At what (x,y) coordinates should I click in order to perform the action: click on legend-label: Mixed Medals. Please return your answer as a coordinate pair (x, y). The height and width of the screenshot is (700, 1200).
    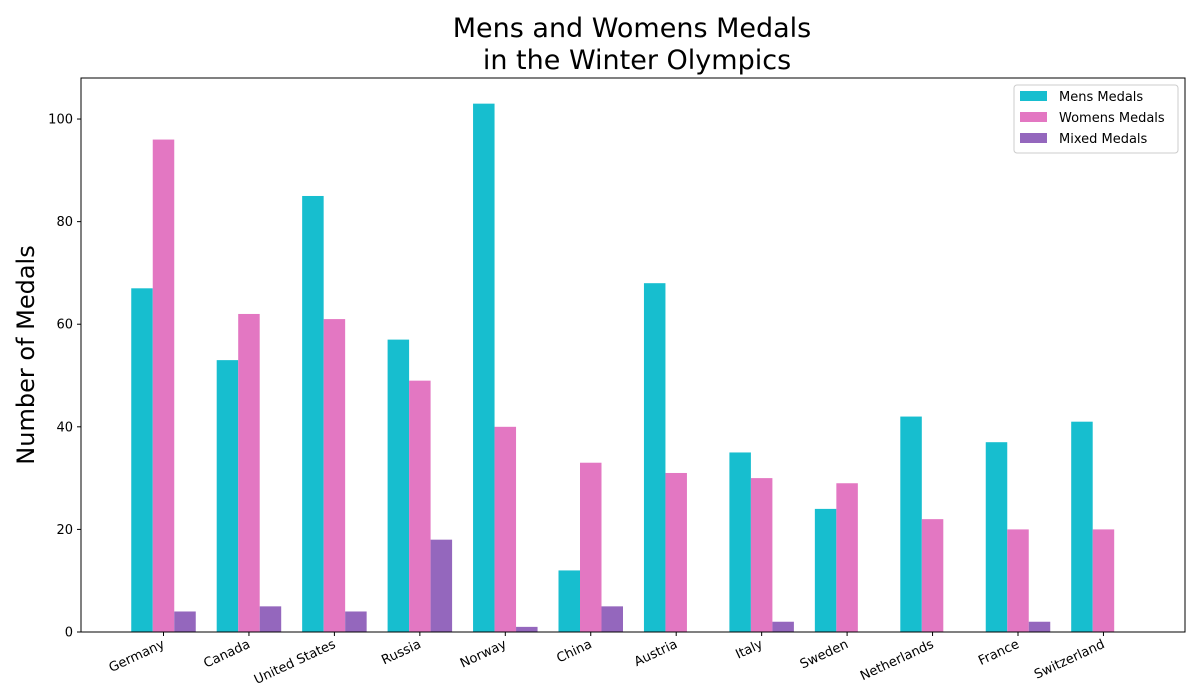
    Looking at the image, I should click on (1103, 139).